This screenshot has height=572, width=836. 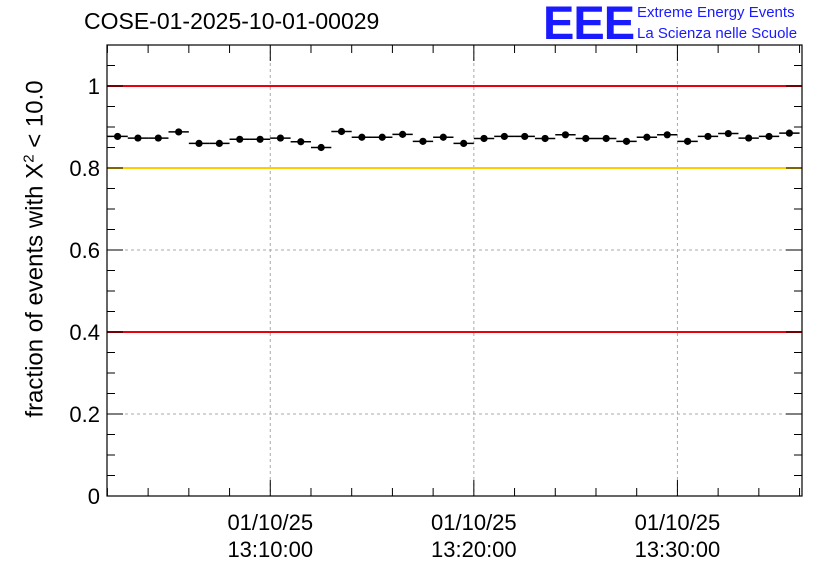 I want to click on y-tick-label: 0.8, so click(x=84, y=168).